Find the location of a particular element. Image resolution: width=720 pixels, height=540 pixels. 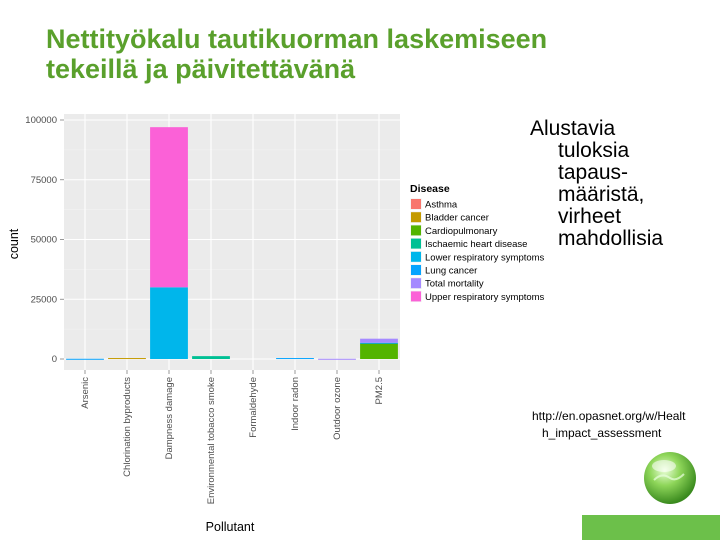

legend-label: Bladder cancer is located at coordinates (457, 218).